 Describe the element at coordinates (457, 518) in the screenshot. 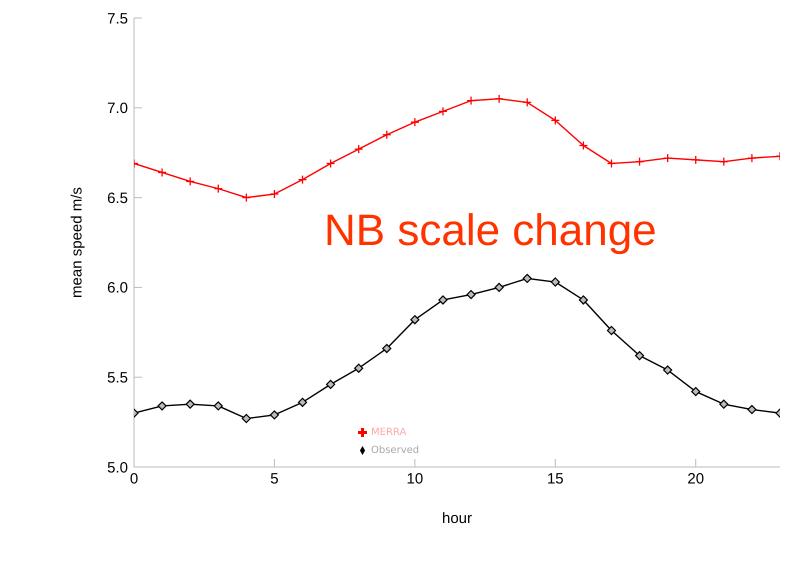

I see `x-axis-title: hour` at that location.